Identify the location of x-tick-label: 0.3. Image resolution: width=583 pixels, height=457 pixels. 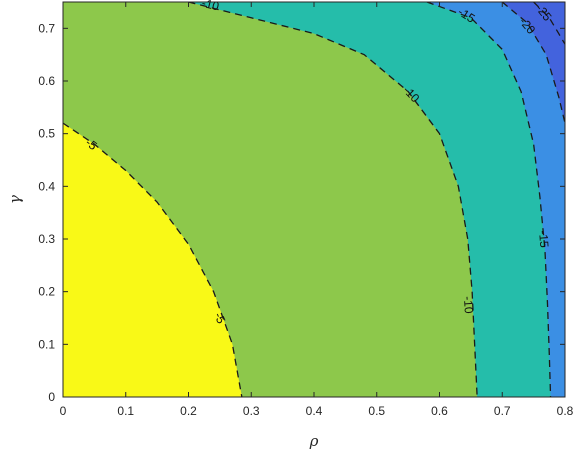
(251, 411).